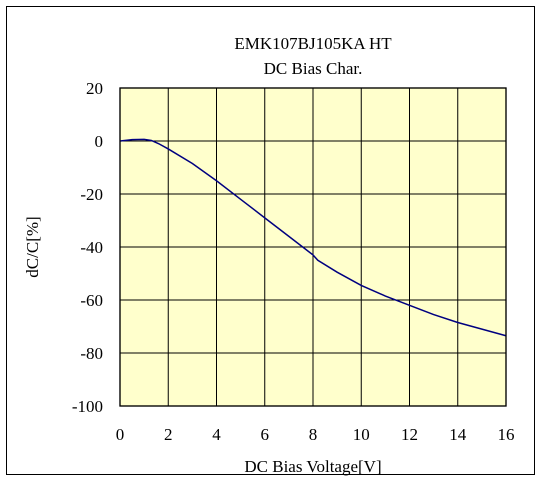 Image resolution: width=543 pixels, height=483 pixels. Describe the element at coordinates (168, 434) in the screenshot. I see `x-tick-label: 2` at that location.